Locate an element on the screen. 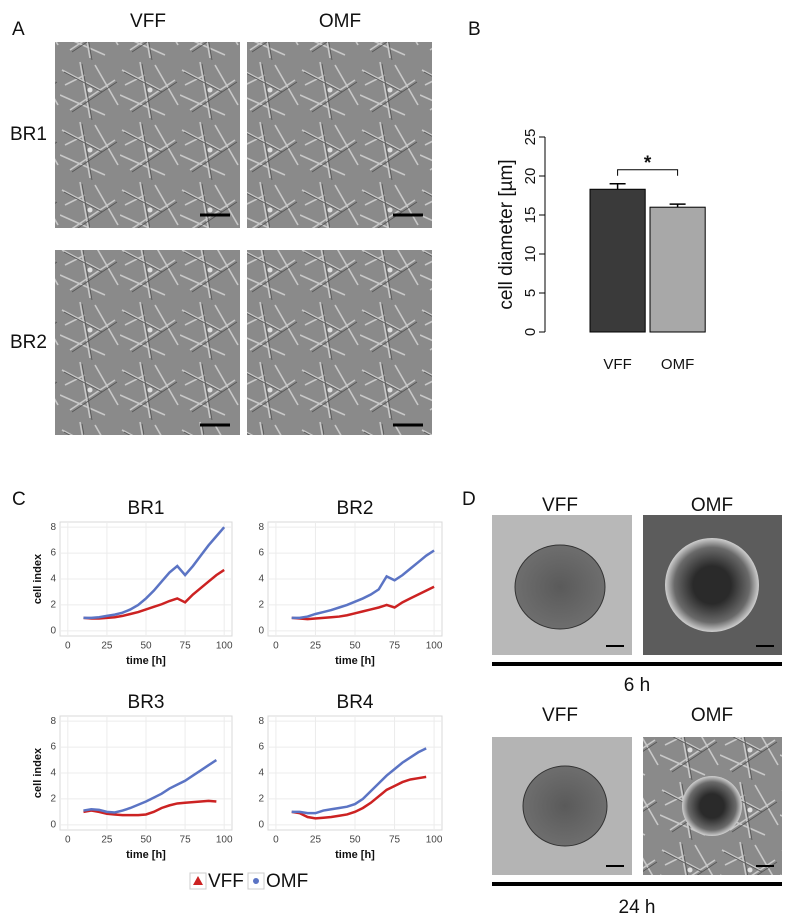  spheroid-images is located at coordinates (637, 700).